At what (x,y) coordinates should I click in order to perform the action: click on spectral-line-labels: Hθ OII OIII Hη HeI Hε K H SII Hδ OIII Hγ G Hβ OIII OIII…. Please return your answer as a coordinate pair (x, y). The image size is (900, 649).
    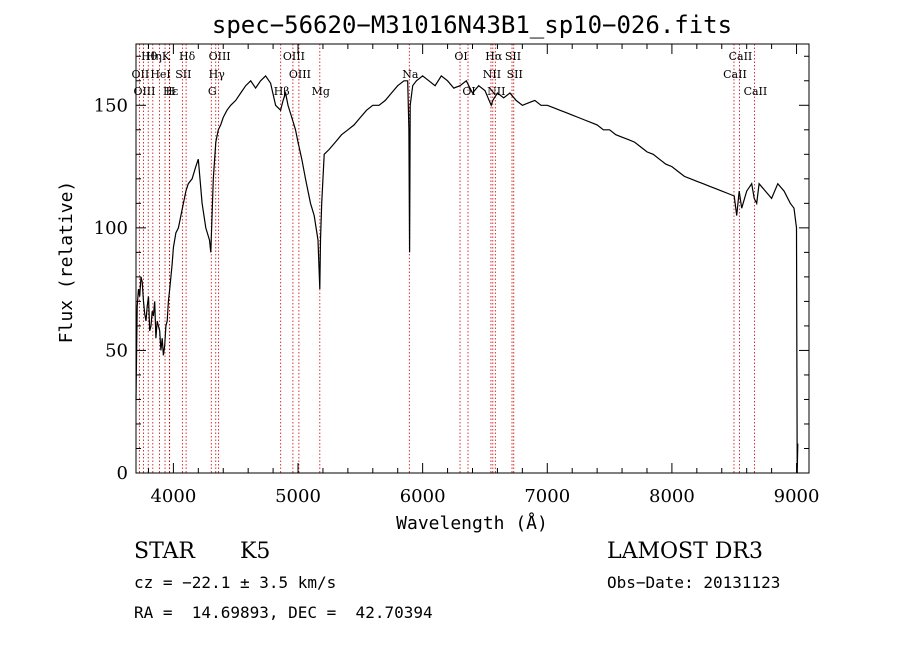
    Looking at the image, I should click on (450, 74).